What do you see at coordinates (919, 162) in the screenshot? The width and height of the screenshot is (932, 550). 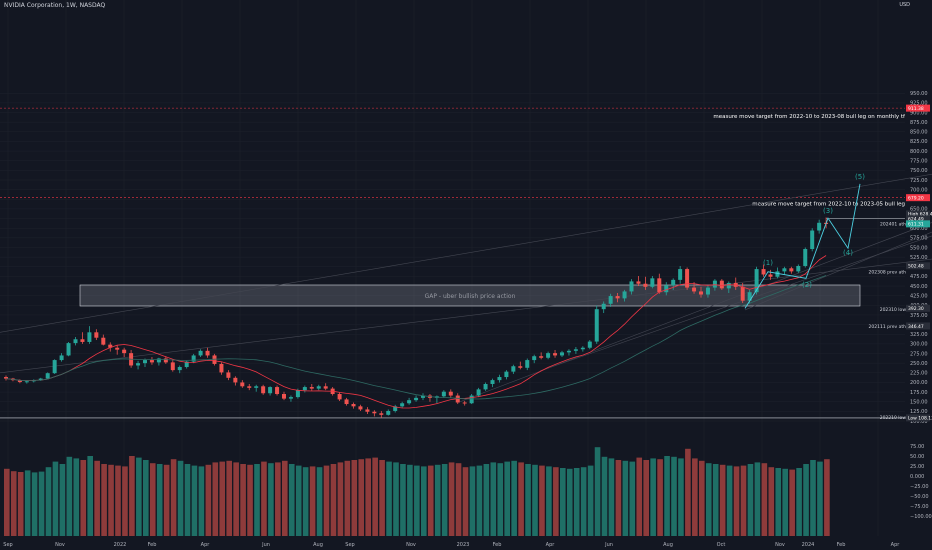 I see `y-tick-label: 775.00` at bounding box center [919, 162].